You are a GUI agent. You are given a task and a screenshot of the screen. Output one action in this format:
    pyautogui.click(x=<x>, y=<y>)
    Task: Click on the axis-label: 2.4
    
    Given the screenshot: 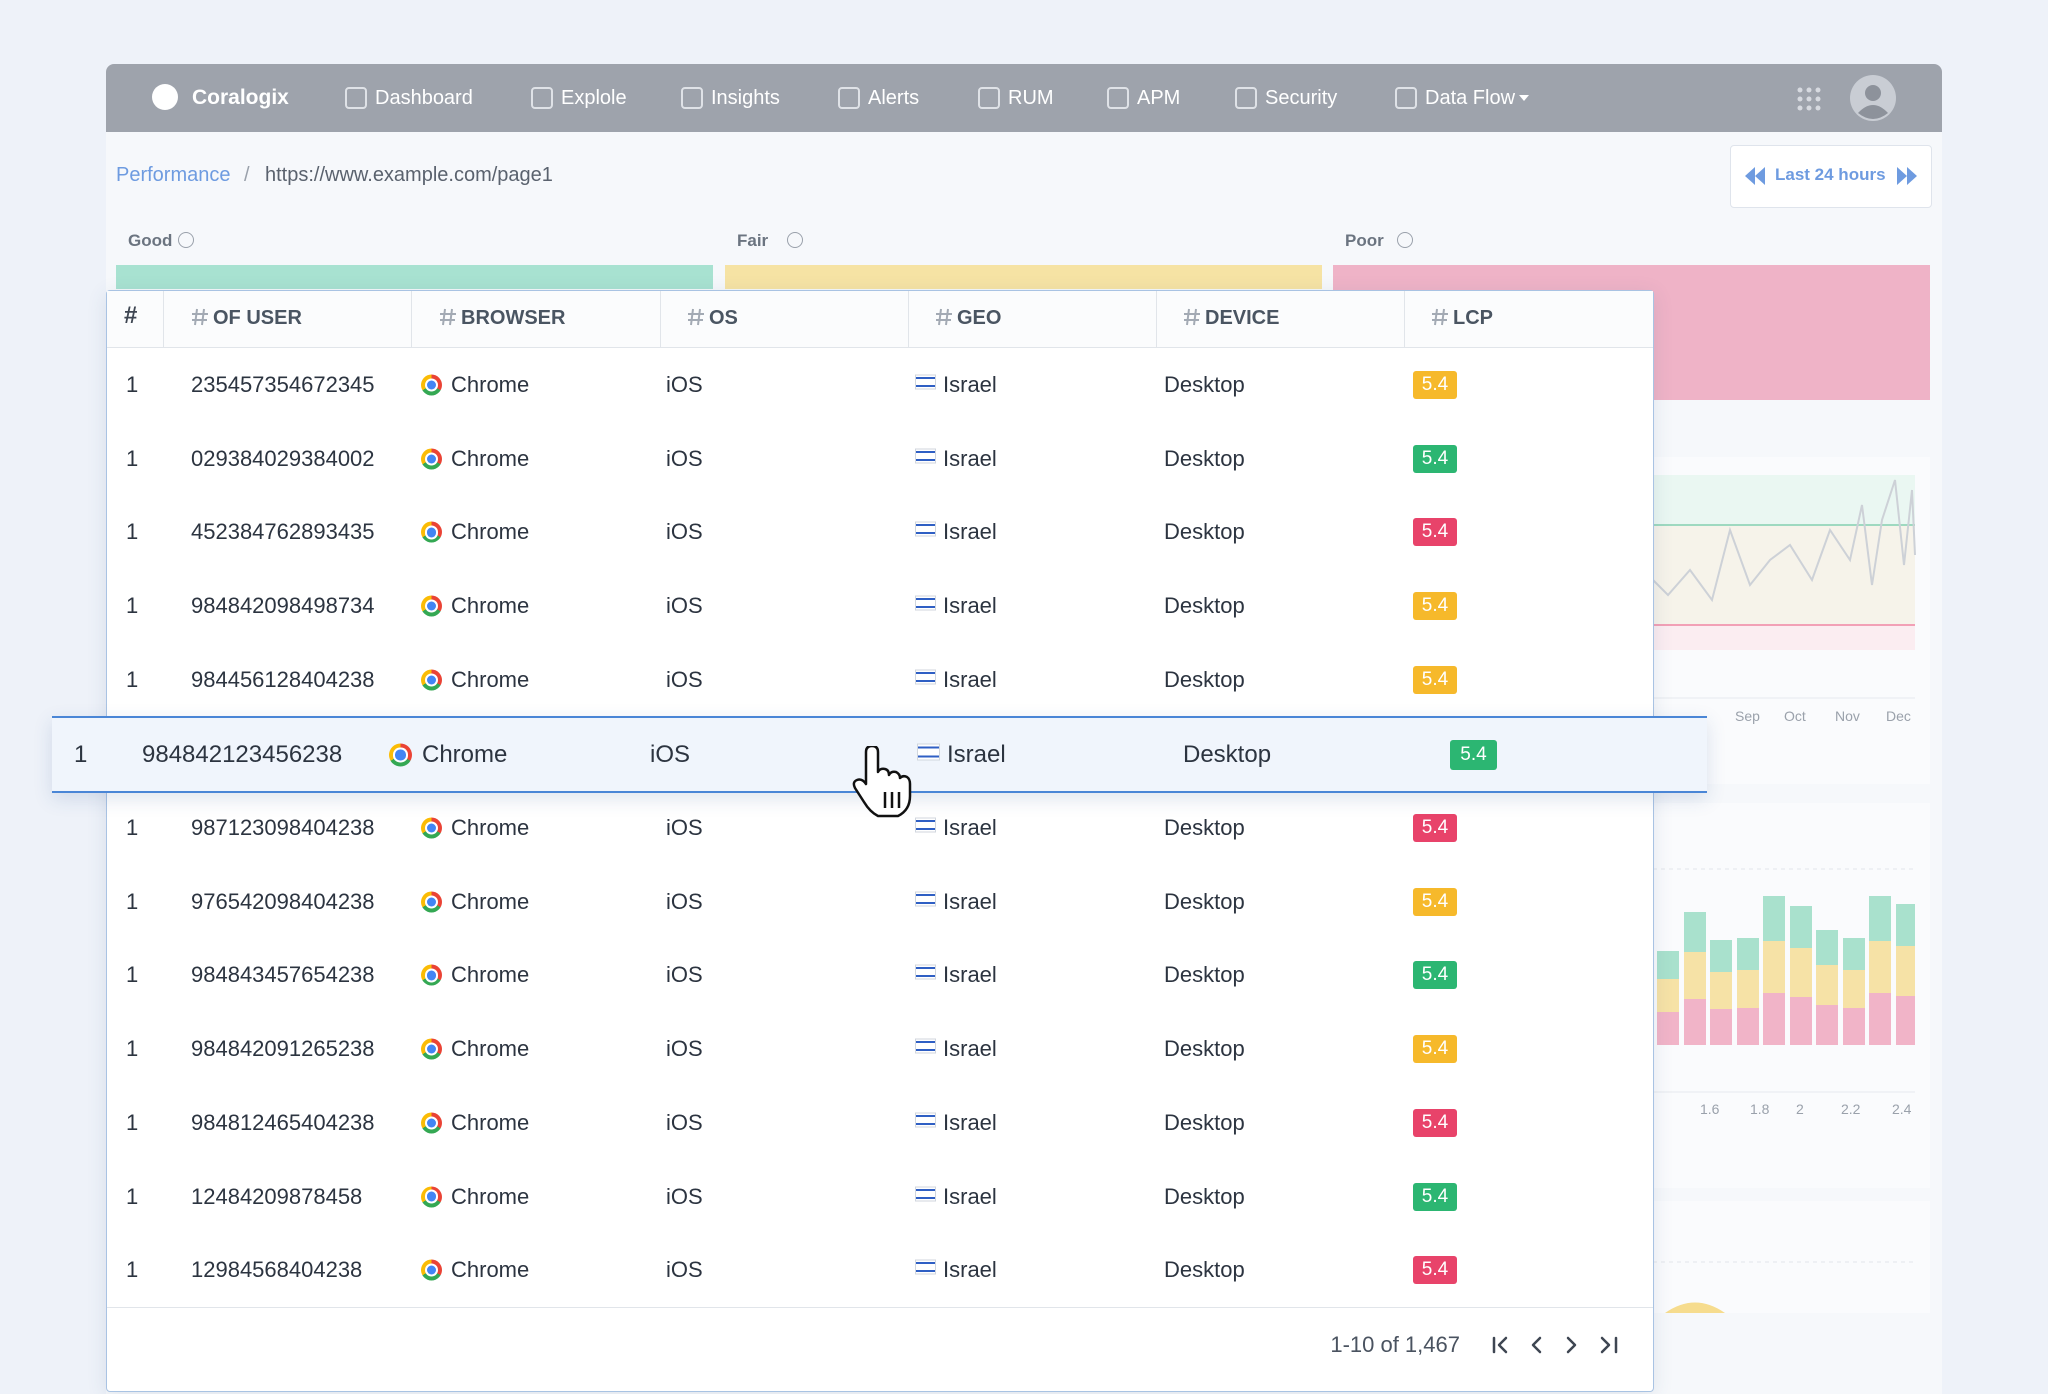 What is the action you would take?
    pyautogui.click(x=1902, y=1109)
    